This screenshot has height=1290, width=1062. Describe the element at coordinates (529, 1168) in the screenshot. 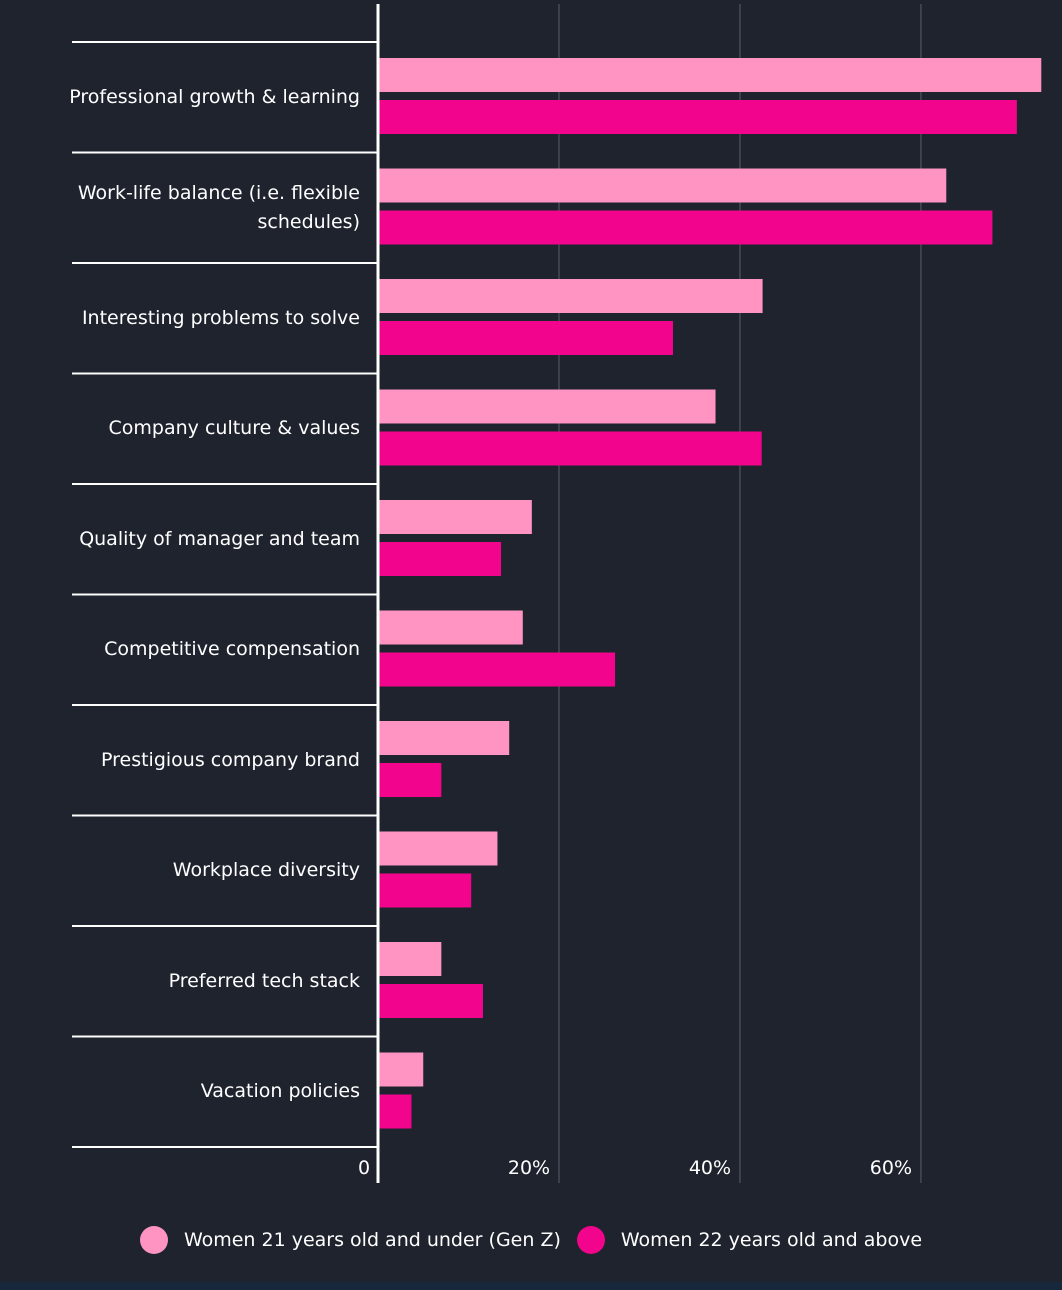

I see `x-tick-label: 20%` at that location.